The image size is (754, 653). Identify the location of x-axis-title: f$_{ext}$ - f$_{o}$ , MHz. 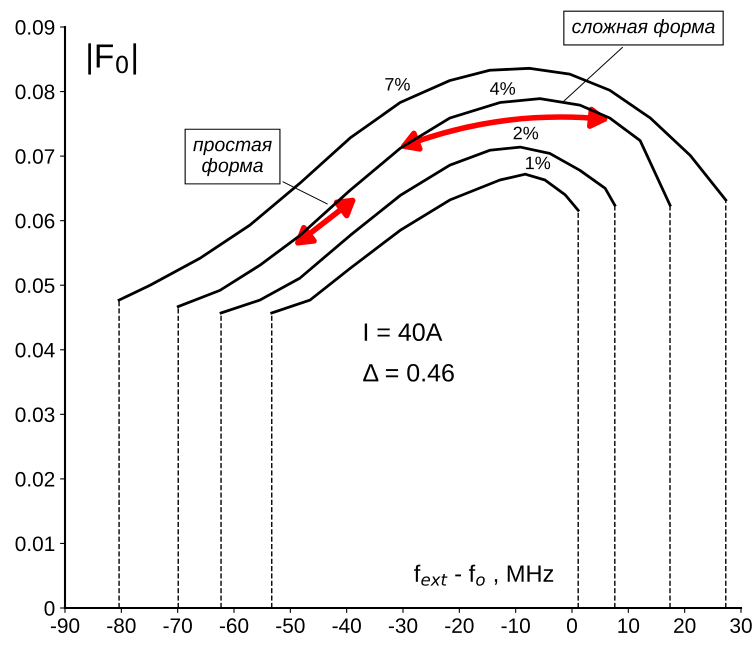
(484, 575).